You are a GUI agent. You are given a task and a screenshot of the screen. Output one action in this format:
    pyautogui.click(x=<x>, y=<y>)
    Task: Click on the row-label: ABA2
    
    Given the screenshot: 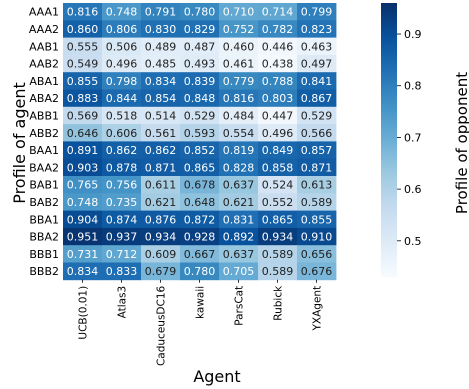 What is the action you would take?
    pyautogui.click(x=44, y=98)
    